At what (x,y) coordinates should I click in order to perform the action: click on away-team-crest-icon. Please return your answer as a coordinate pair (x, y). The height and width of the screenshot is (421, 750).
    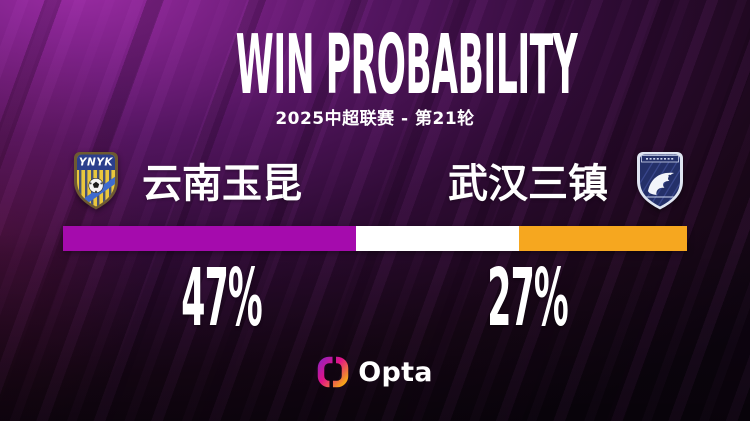
    Looking at the image, I should click on (660, 181).